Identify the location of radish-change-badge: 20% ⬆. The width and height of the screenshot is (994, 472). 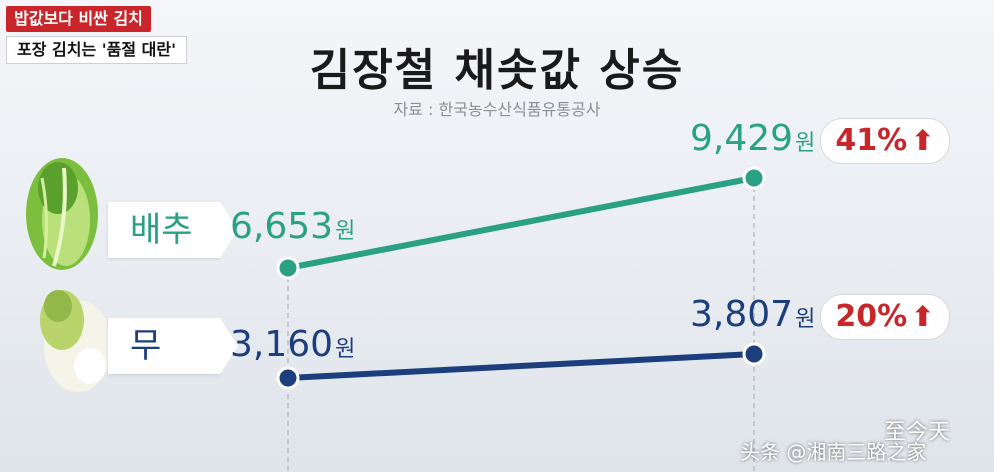
(885, 317).